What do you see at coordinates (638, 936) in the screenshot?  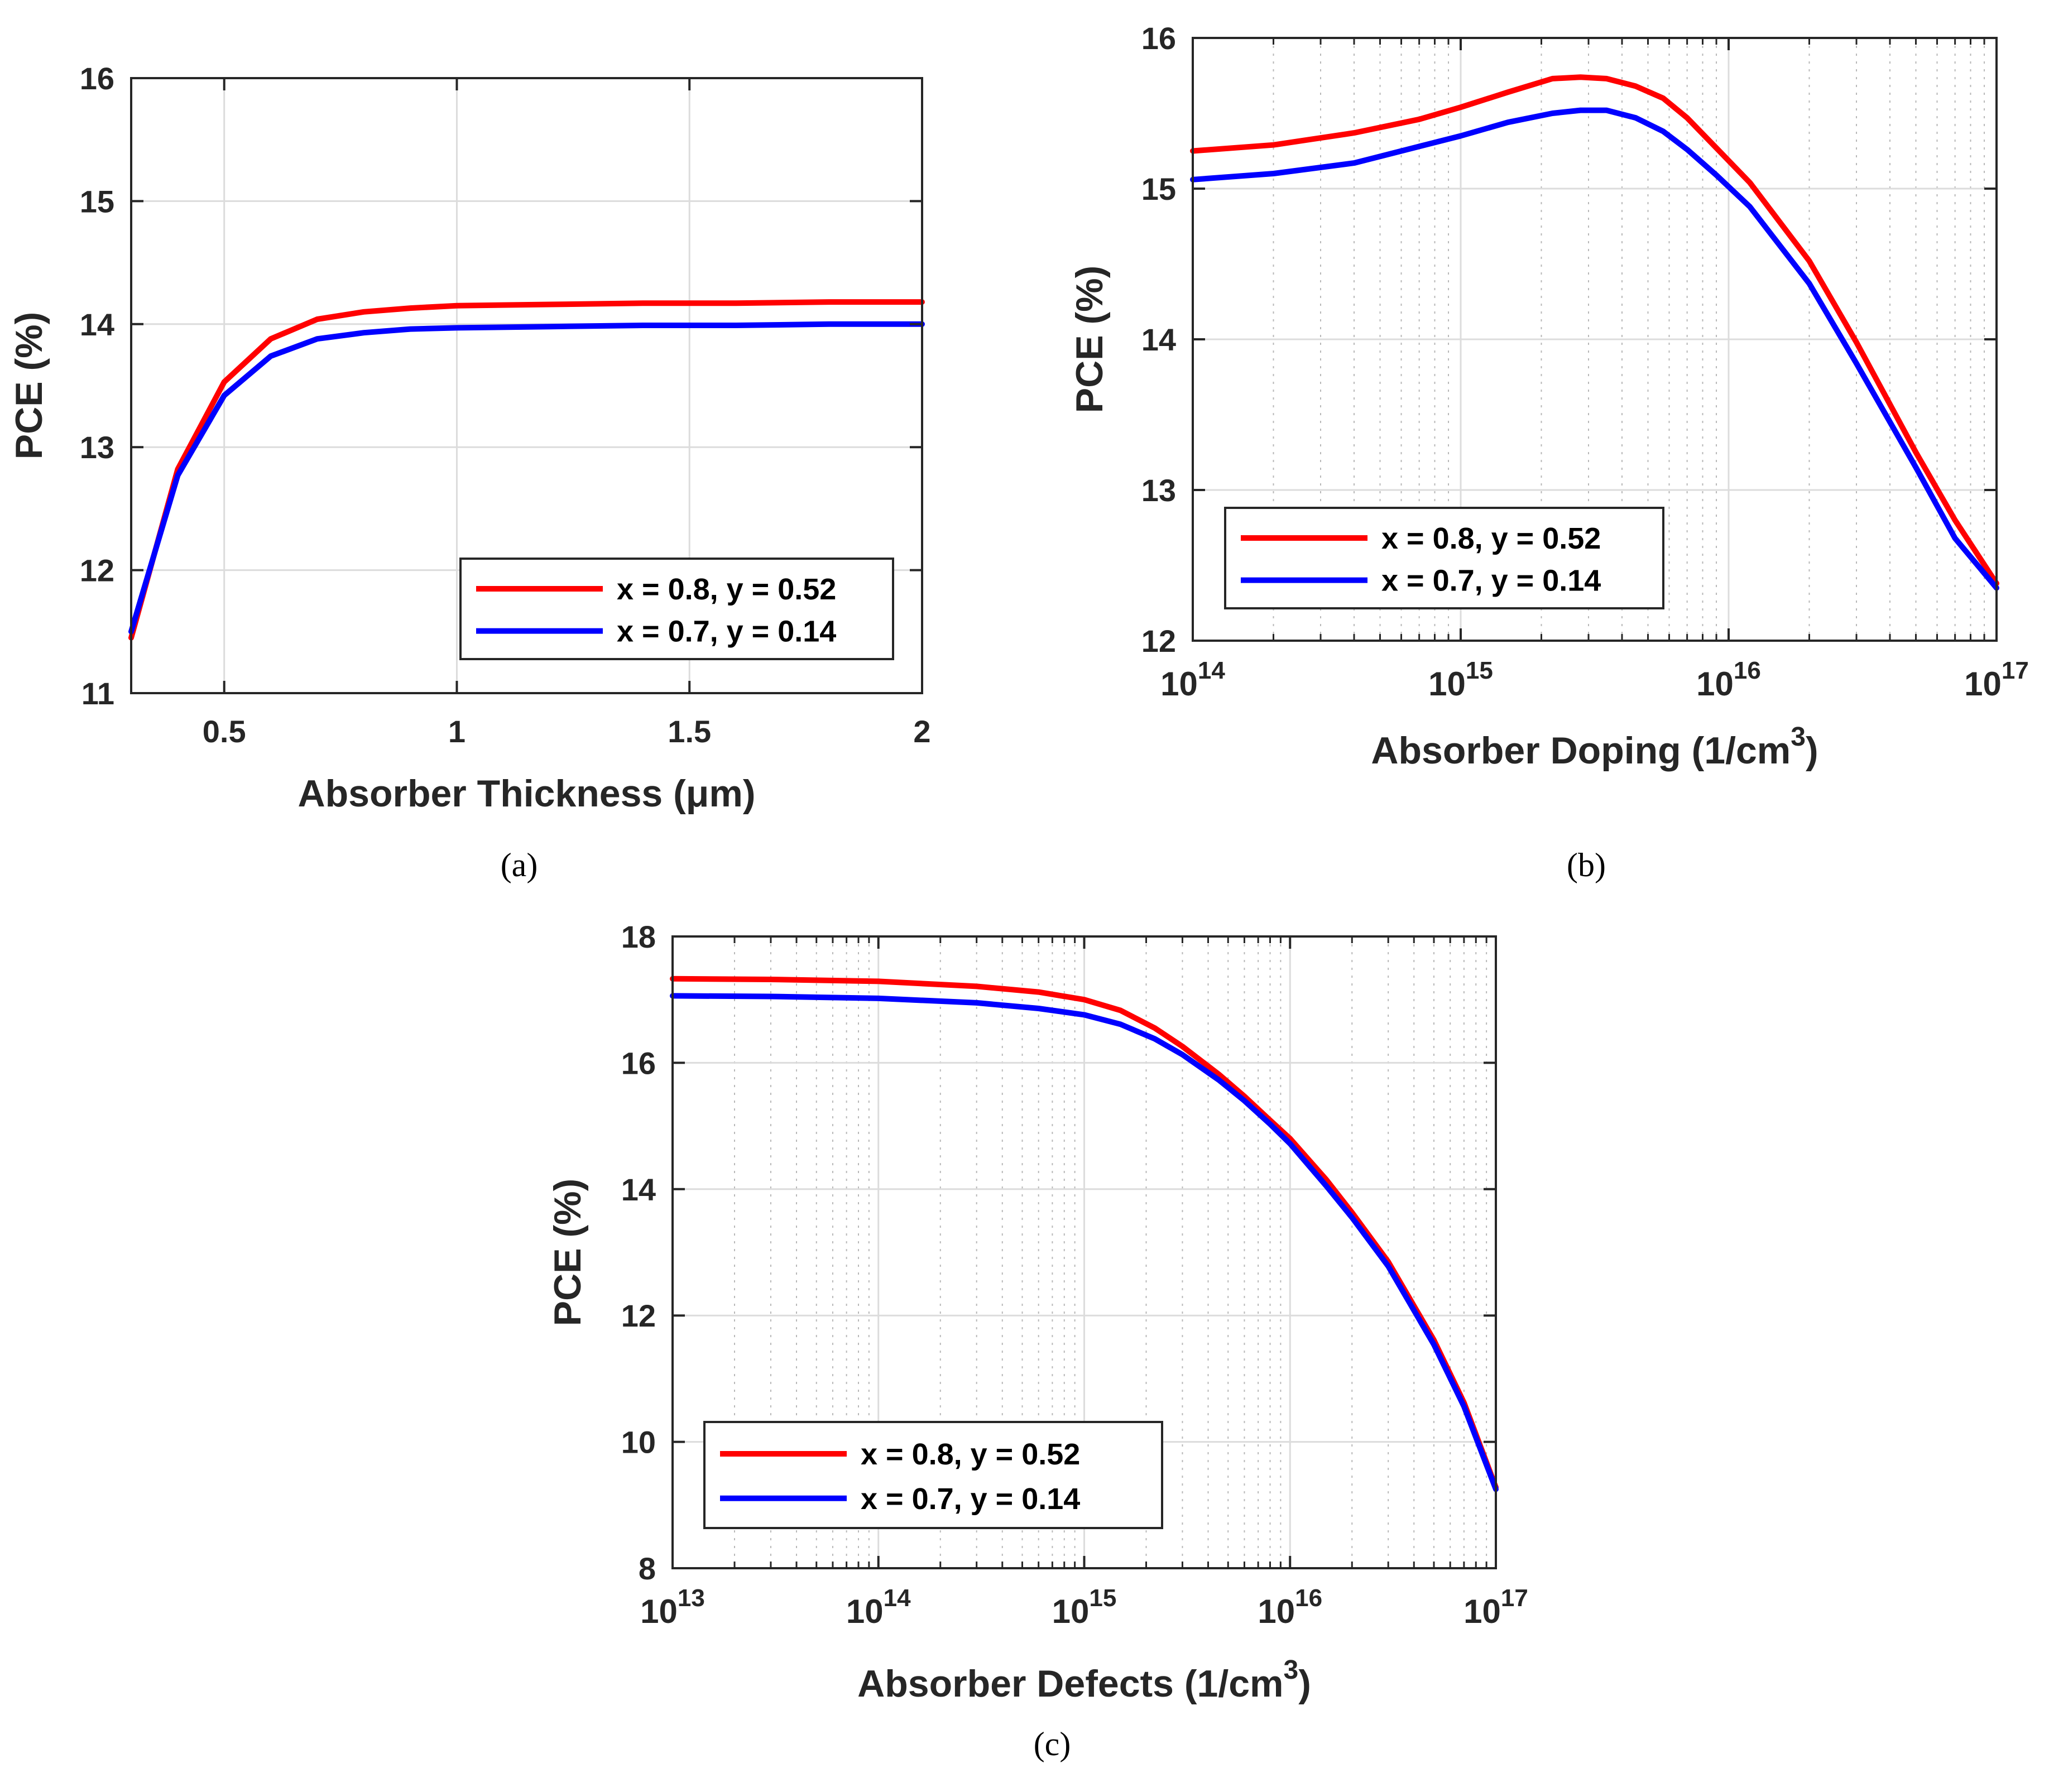 I see `y-tick-label: 18` at bounding box center [638, 936].